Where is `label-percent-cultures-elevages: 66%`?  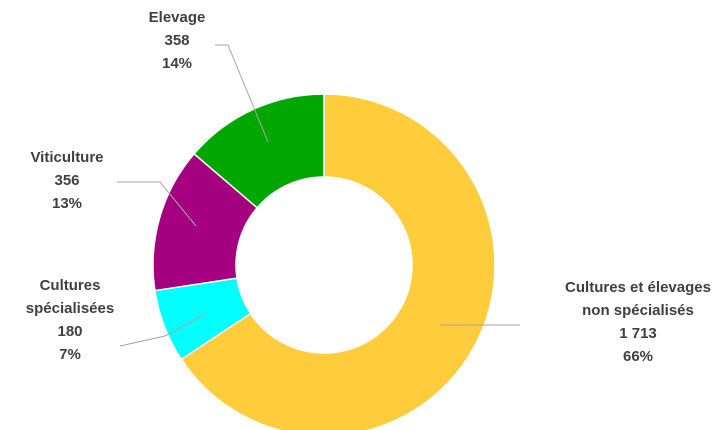
label-percent-cultures-elevages: 66% is located at coordinates (638, 356).